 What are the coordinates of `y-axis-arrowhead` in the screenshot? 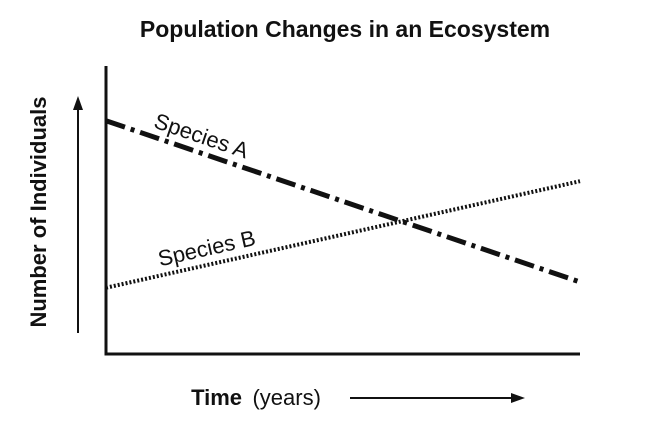 It's located at (78, 103).